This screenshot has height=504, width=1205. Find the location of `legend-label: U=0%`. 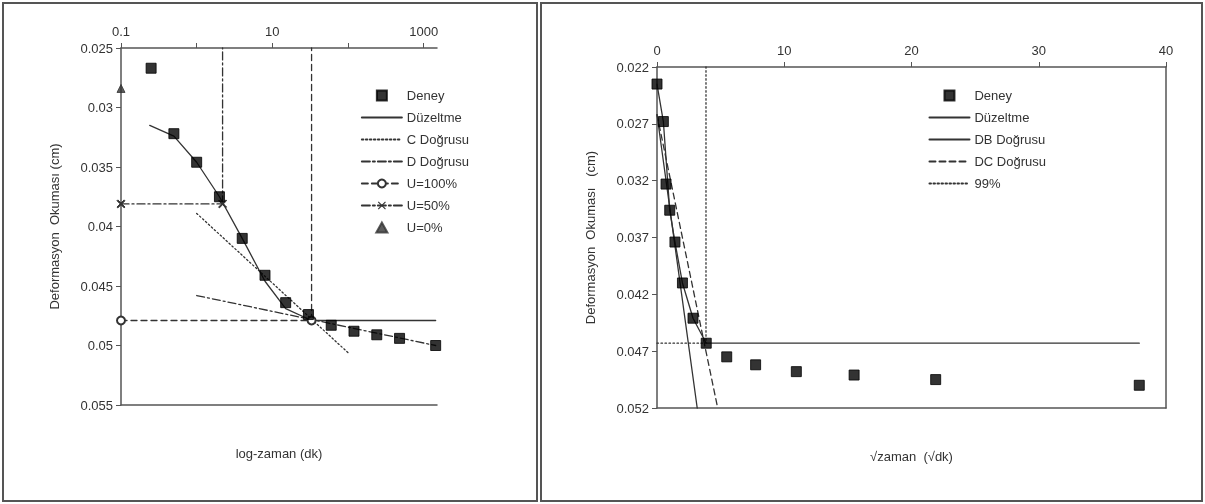

legend-label: U=0% is located at coordinates (425, 227).